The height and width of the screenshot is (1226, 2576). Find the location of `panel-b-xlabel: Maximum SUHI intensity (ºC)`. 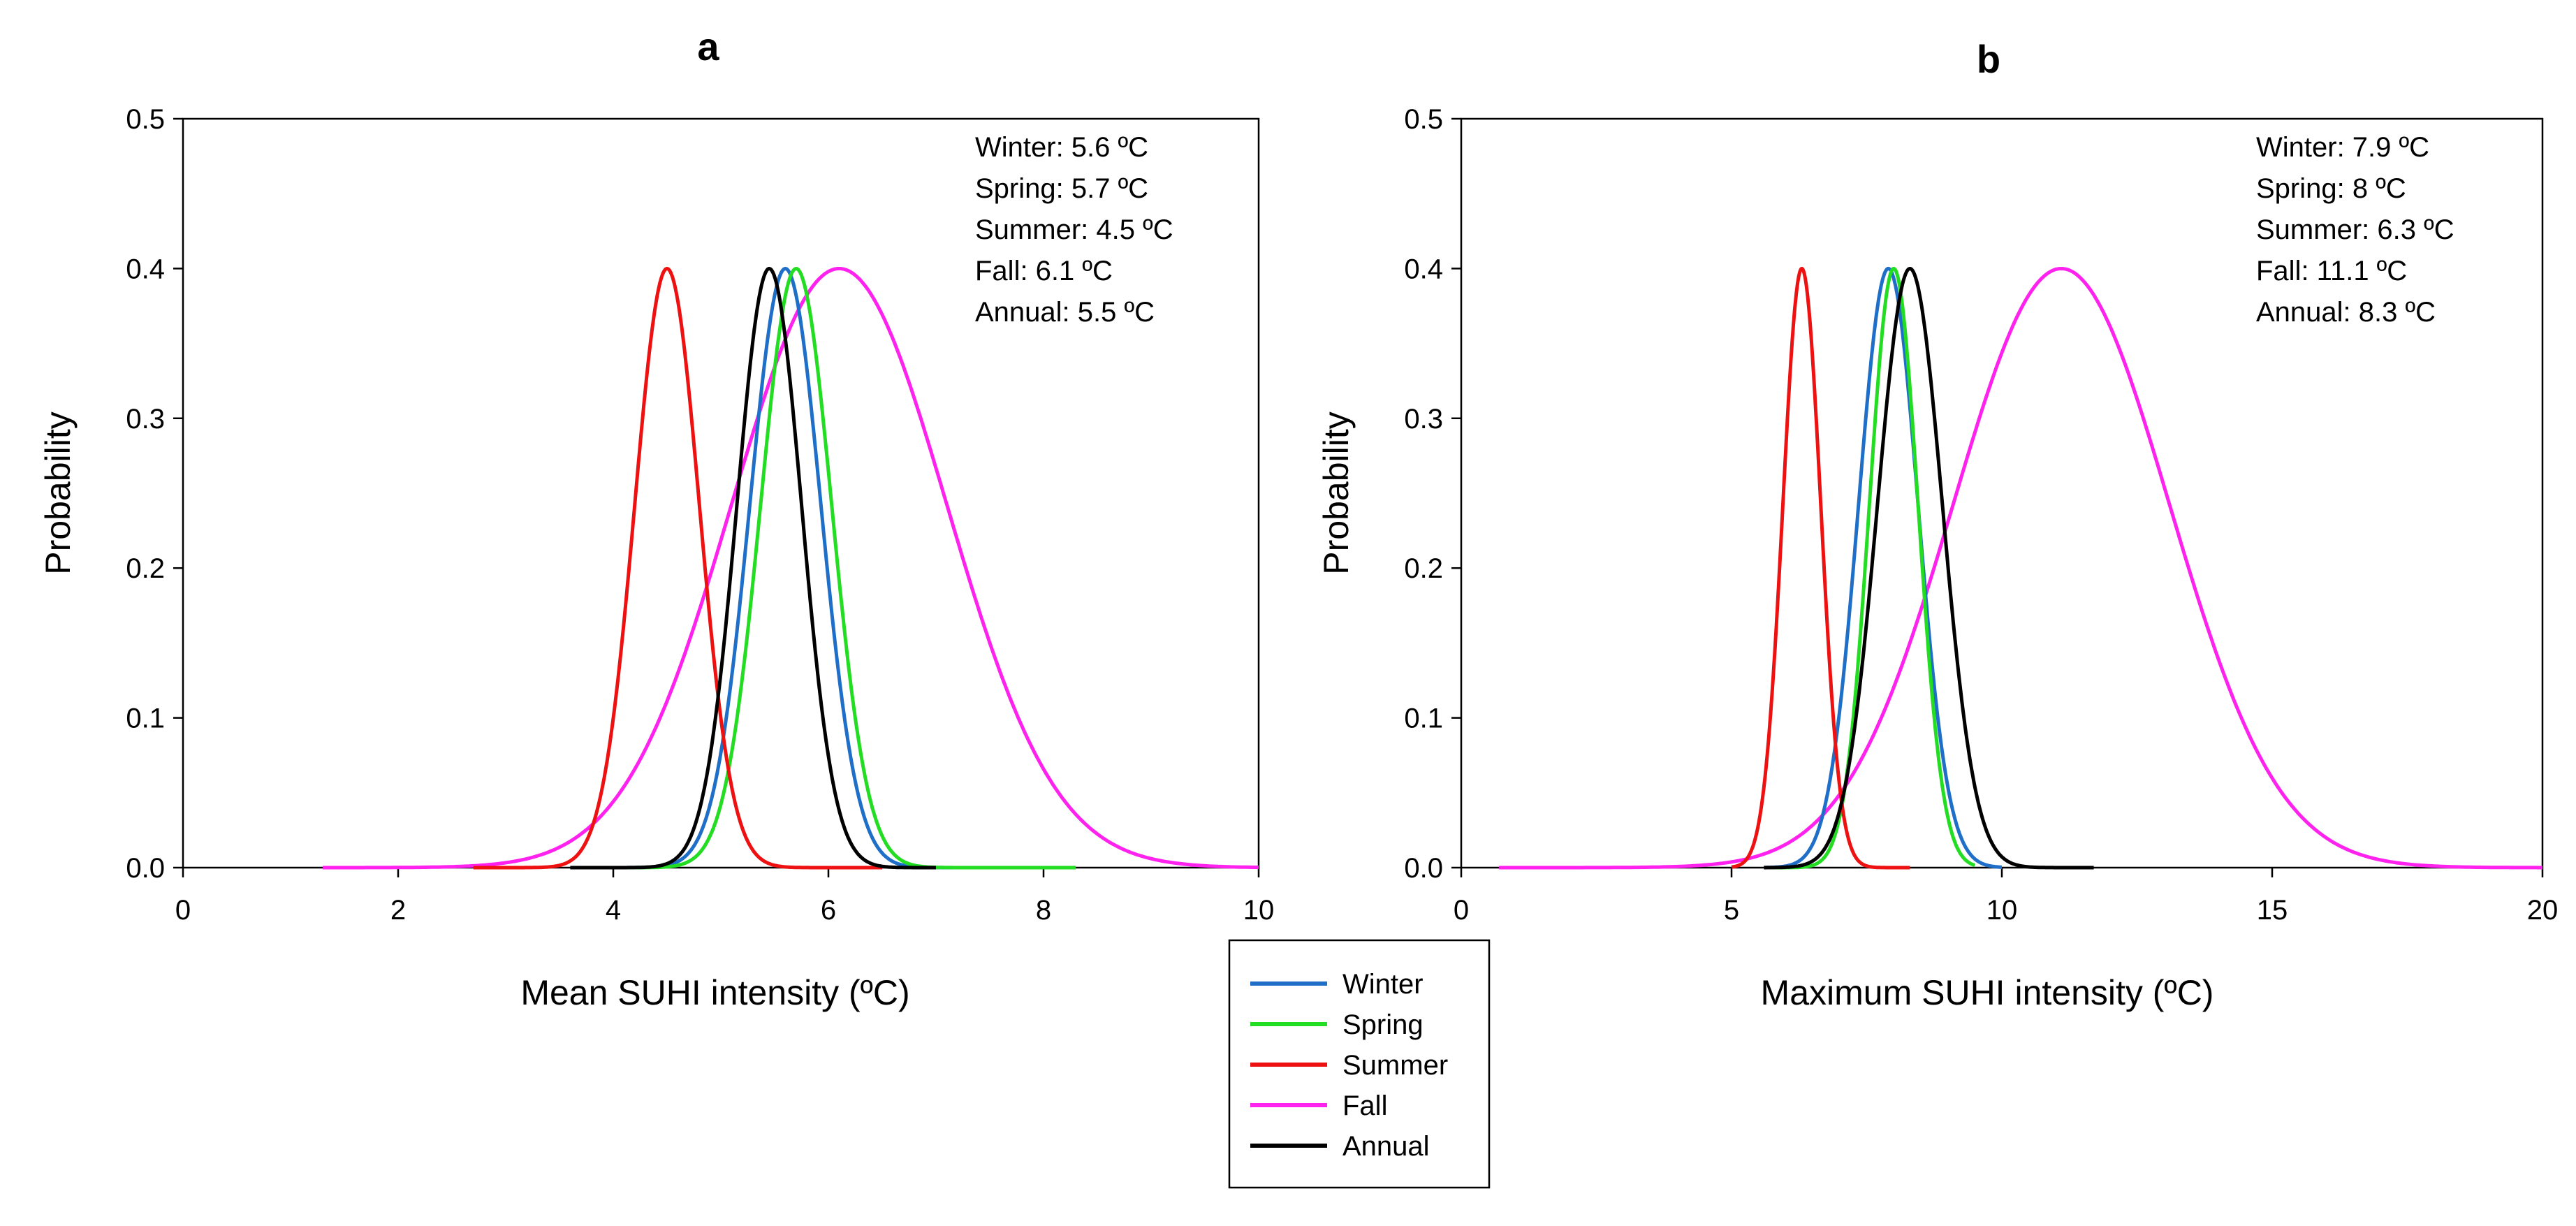

panel-b-xlabel: Maximum SUHI intensity (ºC) is located at coordinates (1987, 993).